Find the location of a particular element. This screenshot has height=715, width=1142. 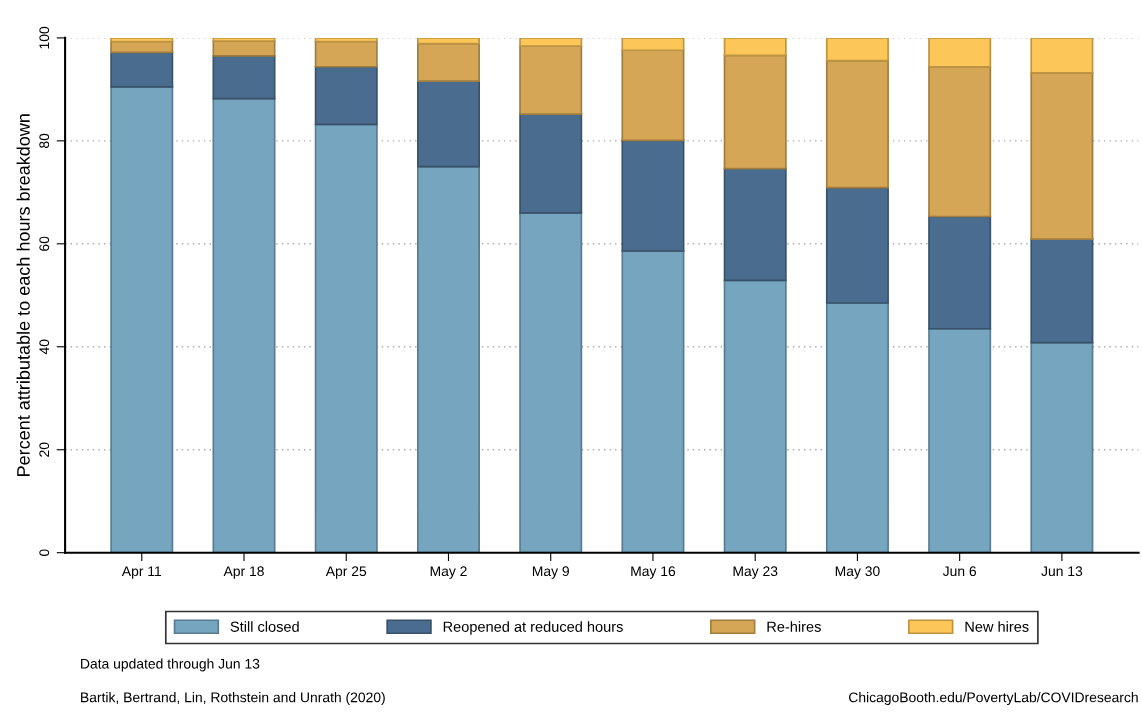

y-axis-title: Percent attributable to each hours breakdown is located at coordinates (23, 295).